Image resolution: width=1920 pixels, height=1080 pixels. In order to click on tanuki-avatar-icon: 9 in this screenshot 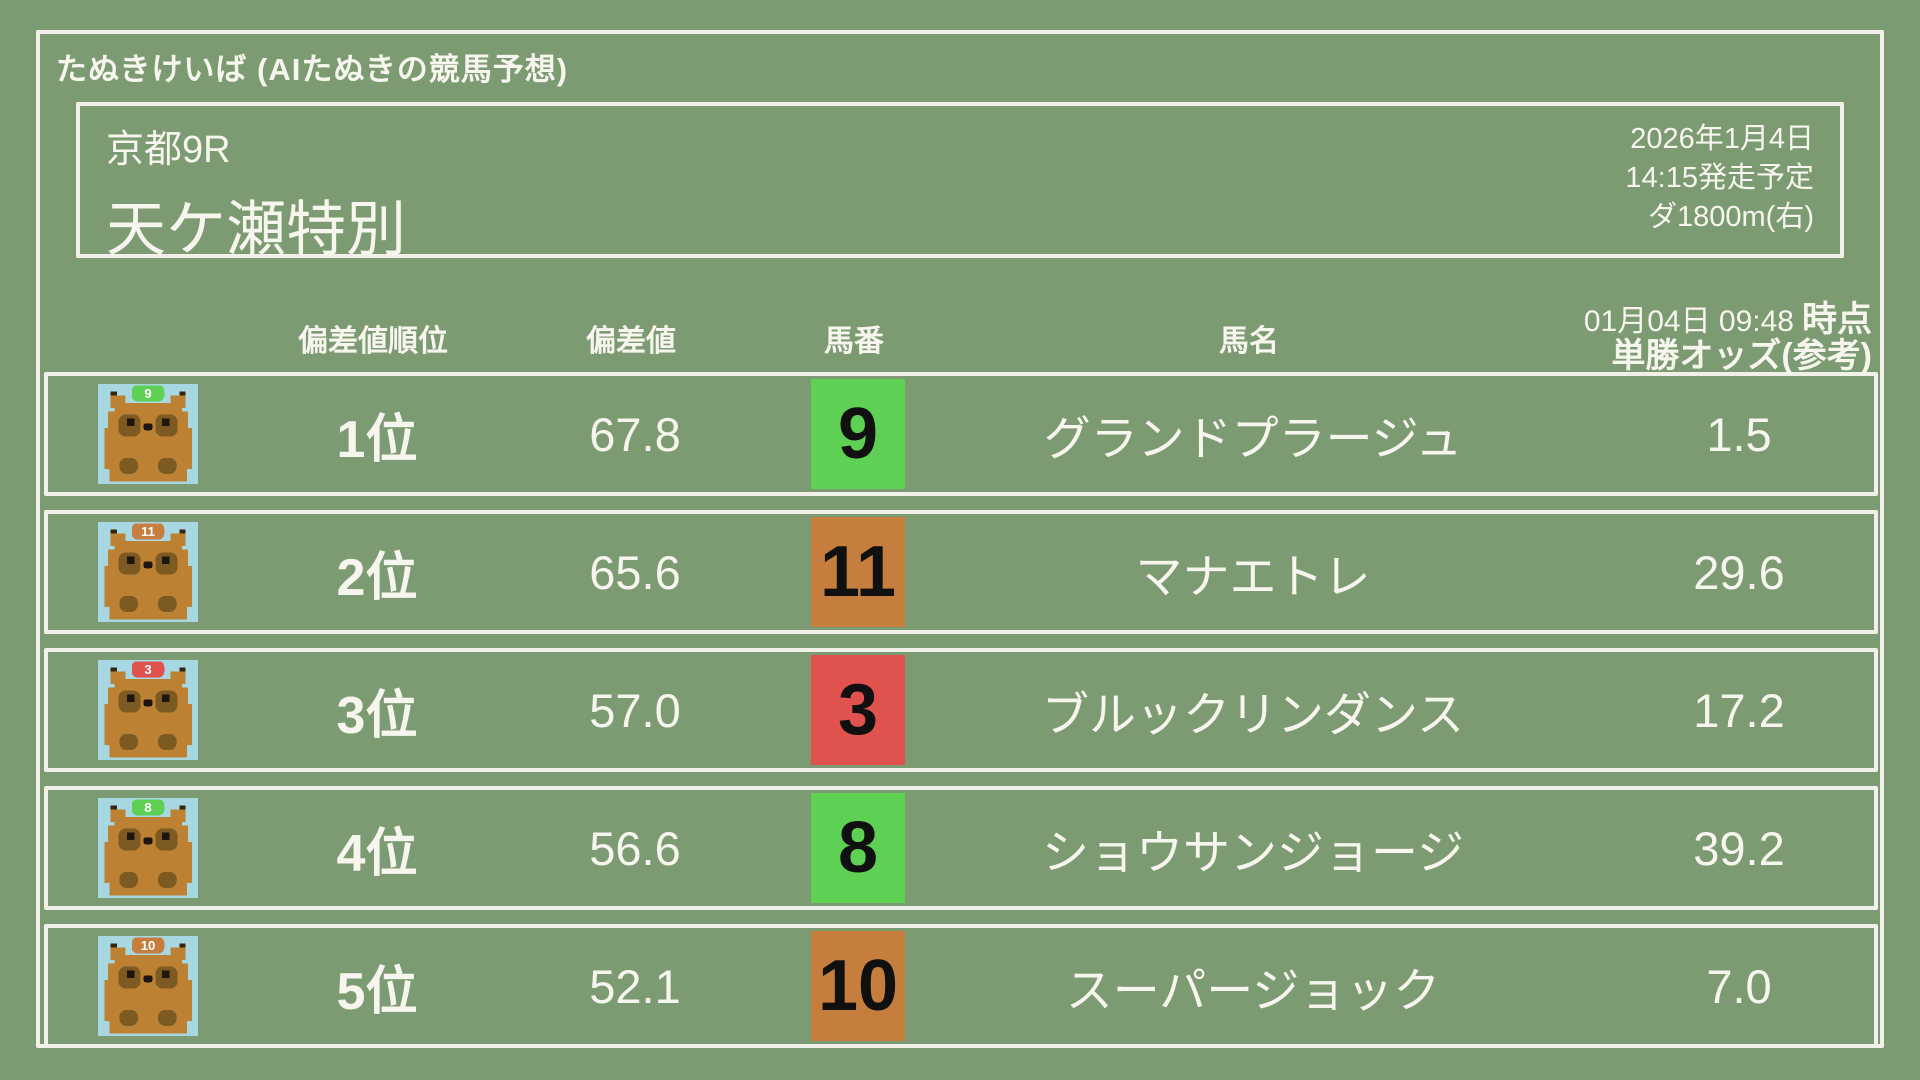, I will do `click(148, 434)`.